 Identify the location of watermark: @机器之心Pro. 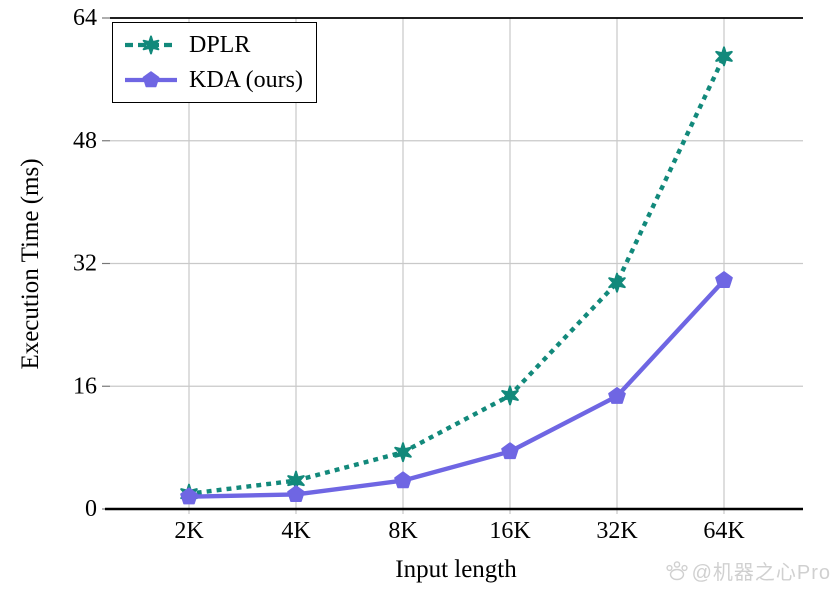
(748, 570).